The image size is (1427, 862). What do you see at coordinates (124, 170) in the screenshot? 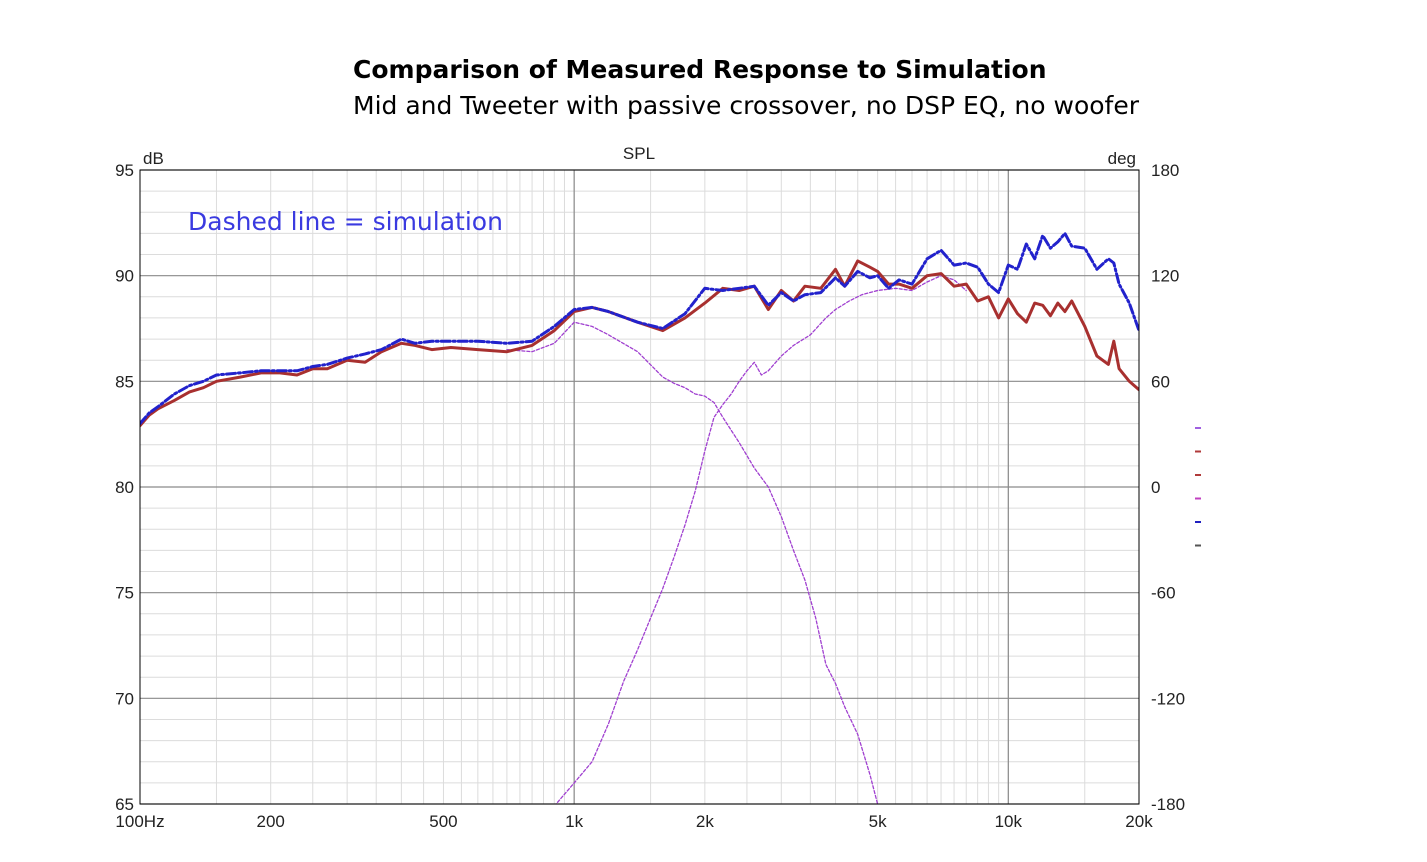
I see `y-tick-label: 95` at bounding box center [124, 170].